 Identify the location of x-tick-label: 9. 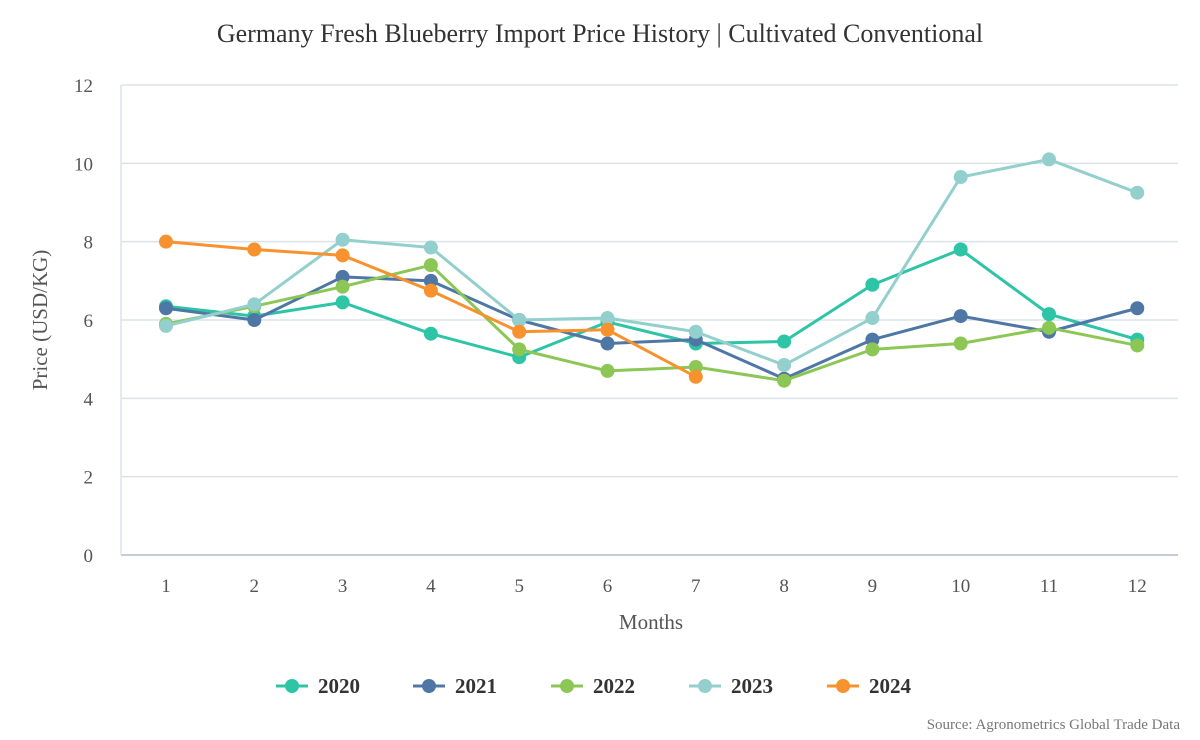
(873, 586).